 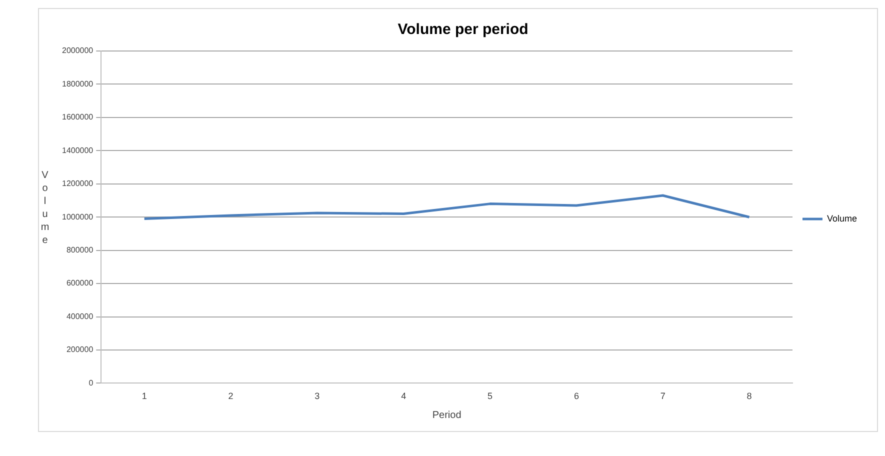 What do you see at coordinates (78, 83) in the screenshot?
I see `y-tick-label: 1800000` at bounding box center [78, 83].